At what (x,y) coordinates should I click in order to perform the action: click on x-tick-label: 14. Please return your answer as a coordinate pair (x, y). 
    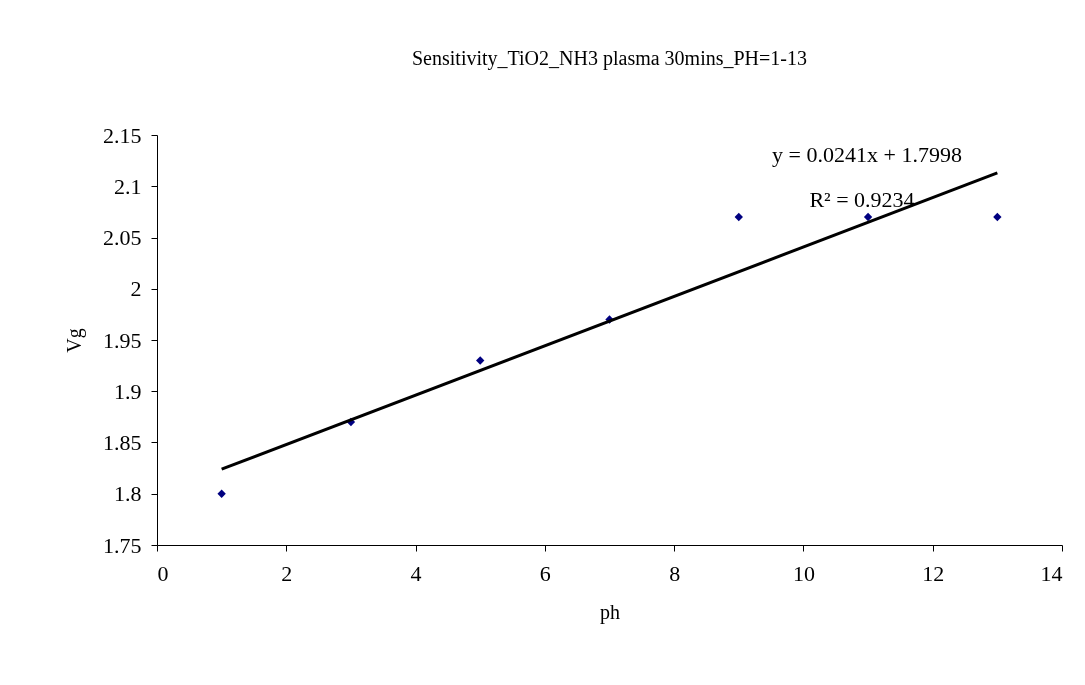
    Looking at the image, I should click on (1051, 573).